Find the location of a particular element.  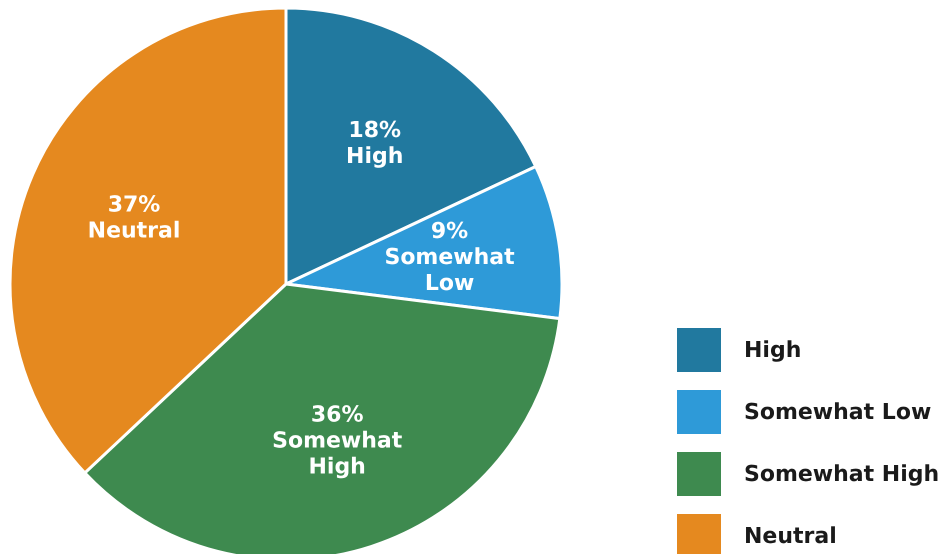

slice-label: Neutral is located at coordinates (134, 231).